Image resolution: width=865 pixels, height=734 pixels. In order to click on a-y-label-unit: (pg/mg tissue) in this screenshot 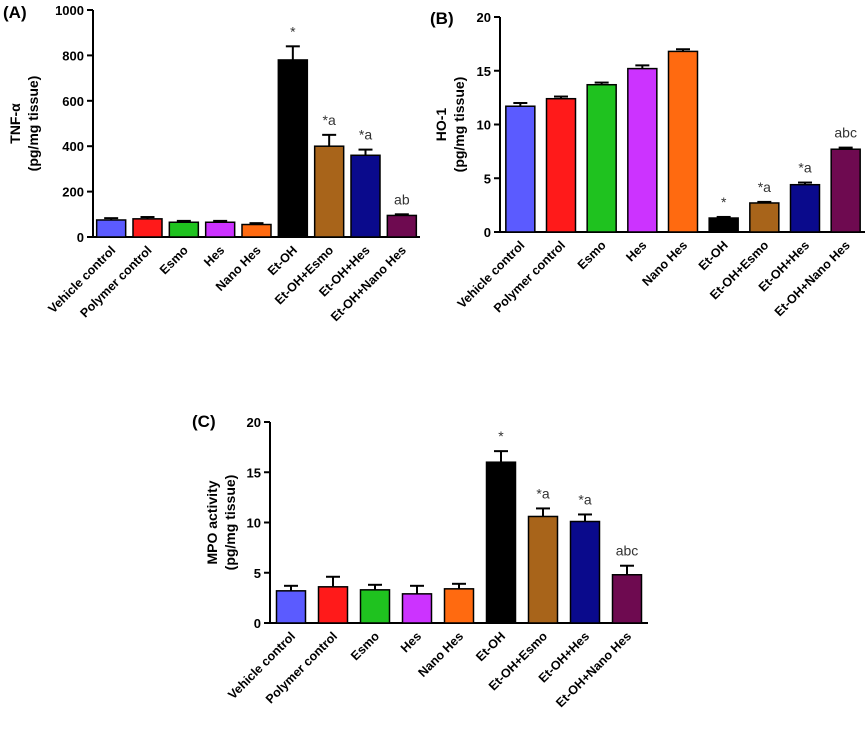, I will do `click(33, 124)`.